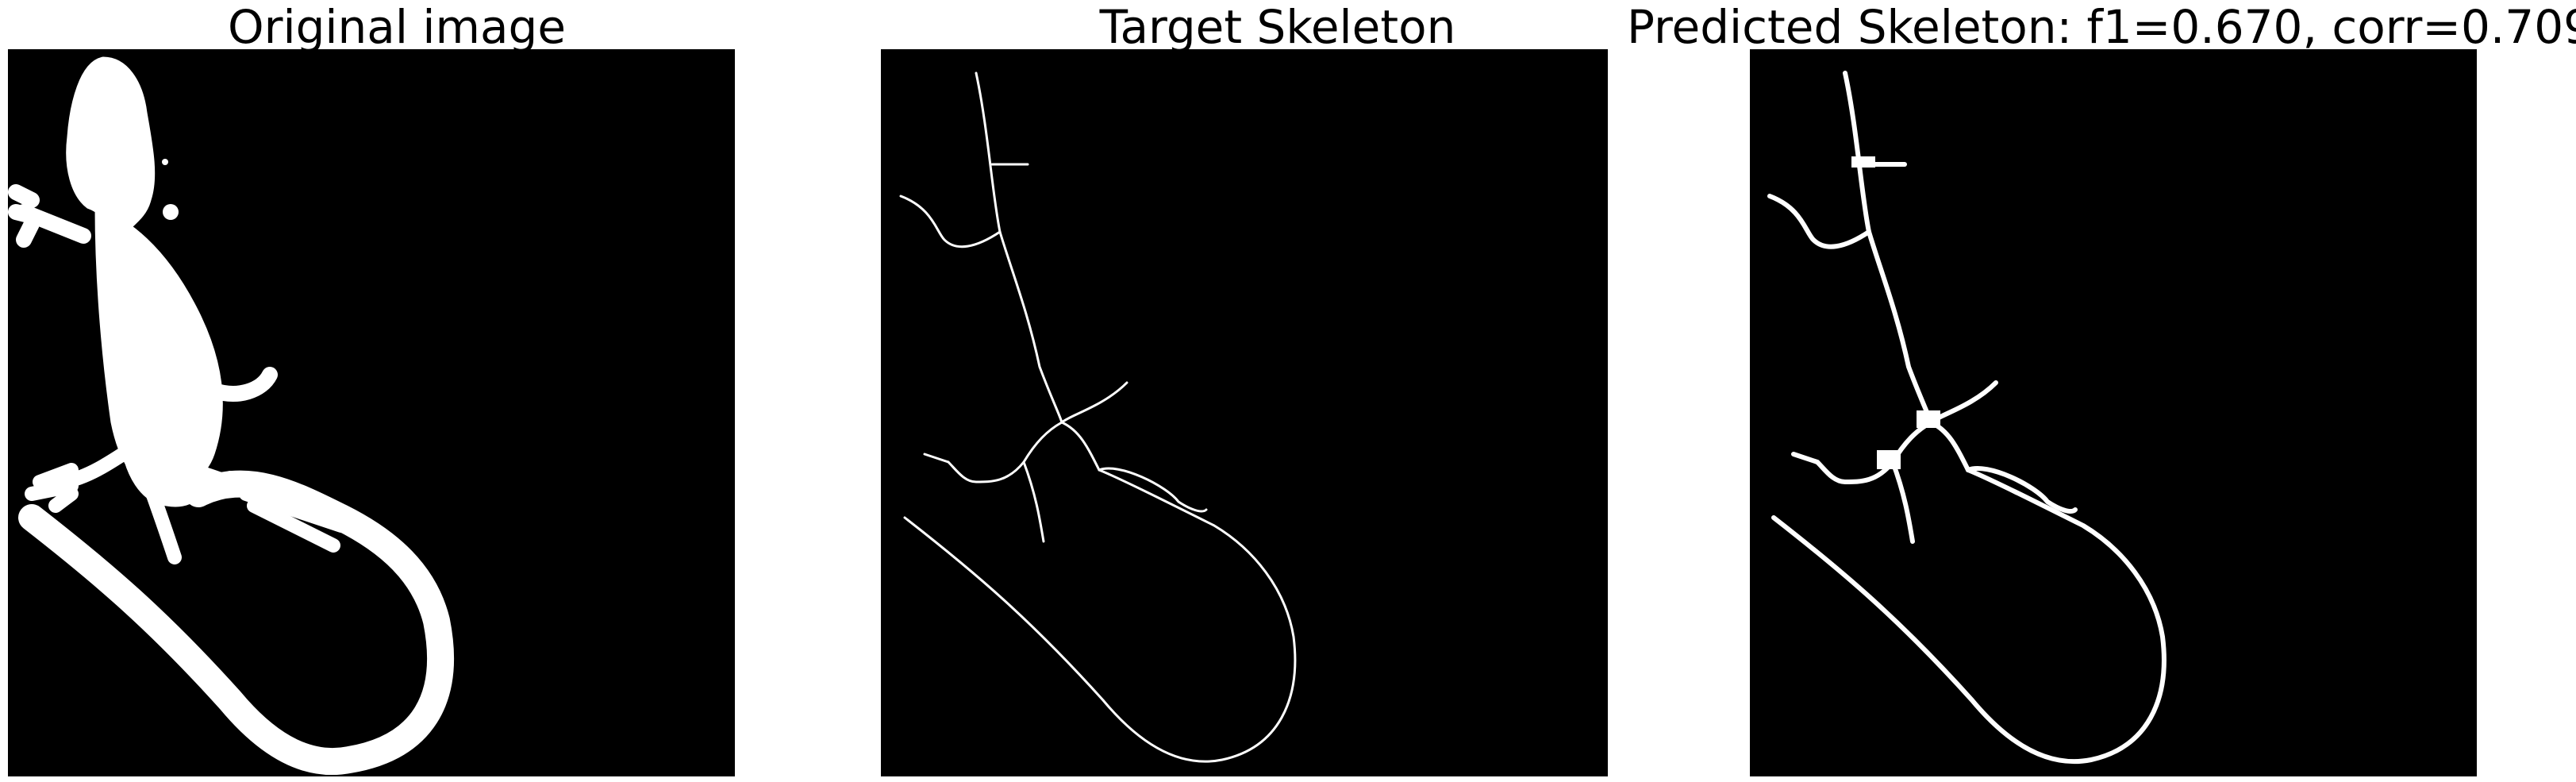 This screenshot has width=2576, height=782. I want to click on panel-title-predicted: Predicted Skeleton: f1=0.670, corr=0.709, so click(2101, 27).